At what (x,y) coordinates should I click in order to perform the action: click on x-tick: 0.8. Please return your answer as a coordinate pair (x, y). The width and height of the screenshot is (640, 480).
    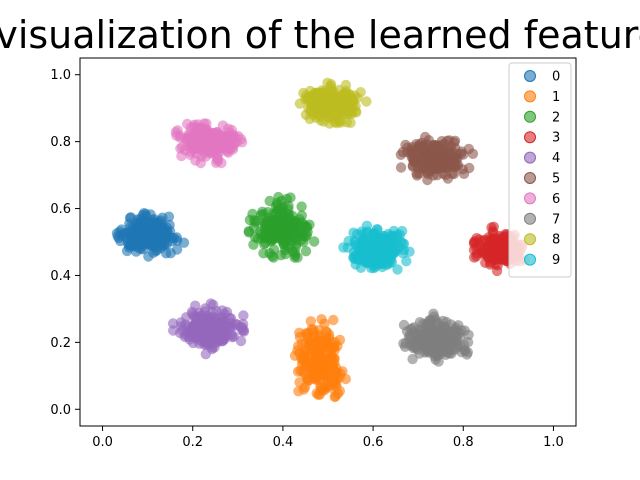
    Looking at the image, I should click on (463, 438).